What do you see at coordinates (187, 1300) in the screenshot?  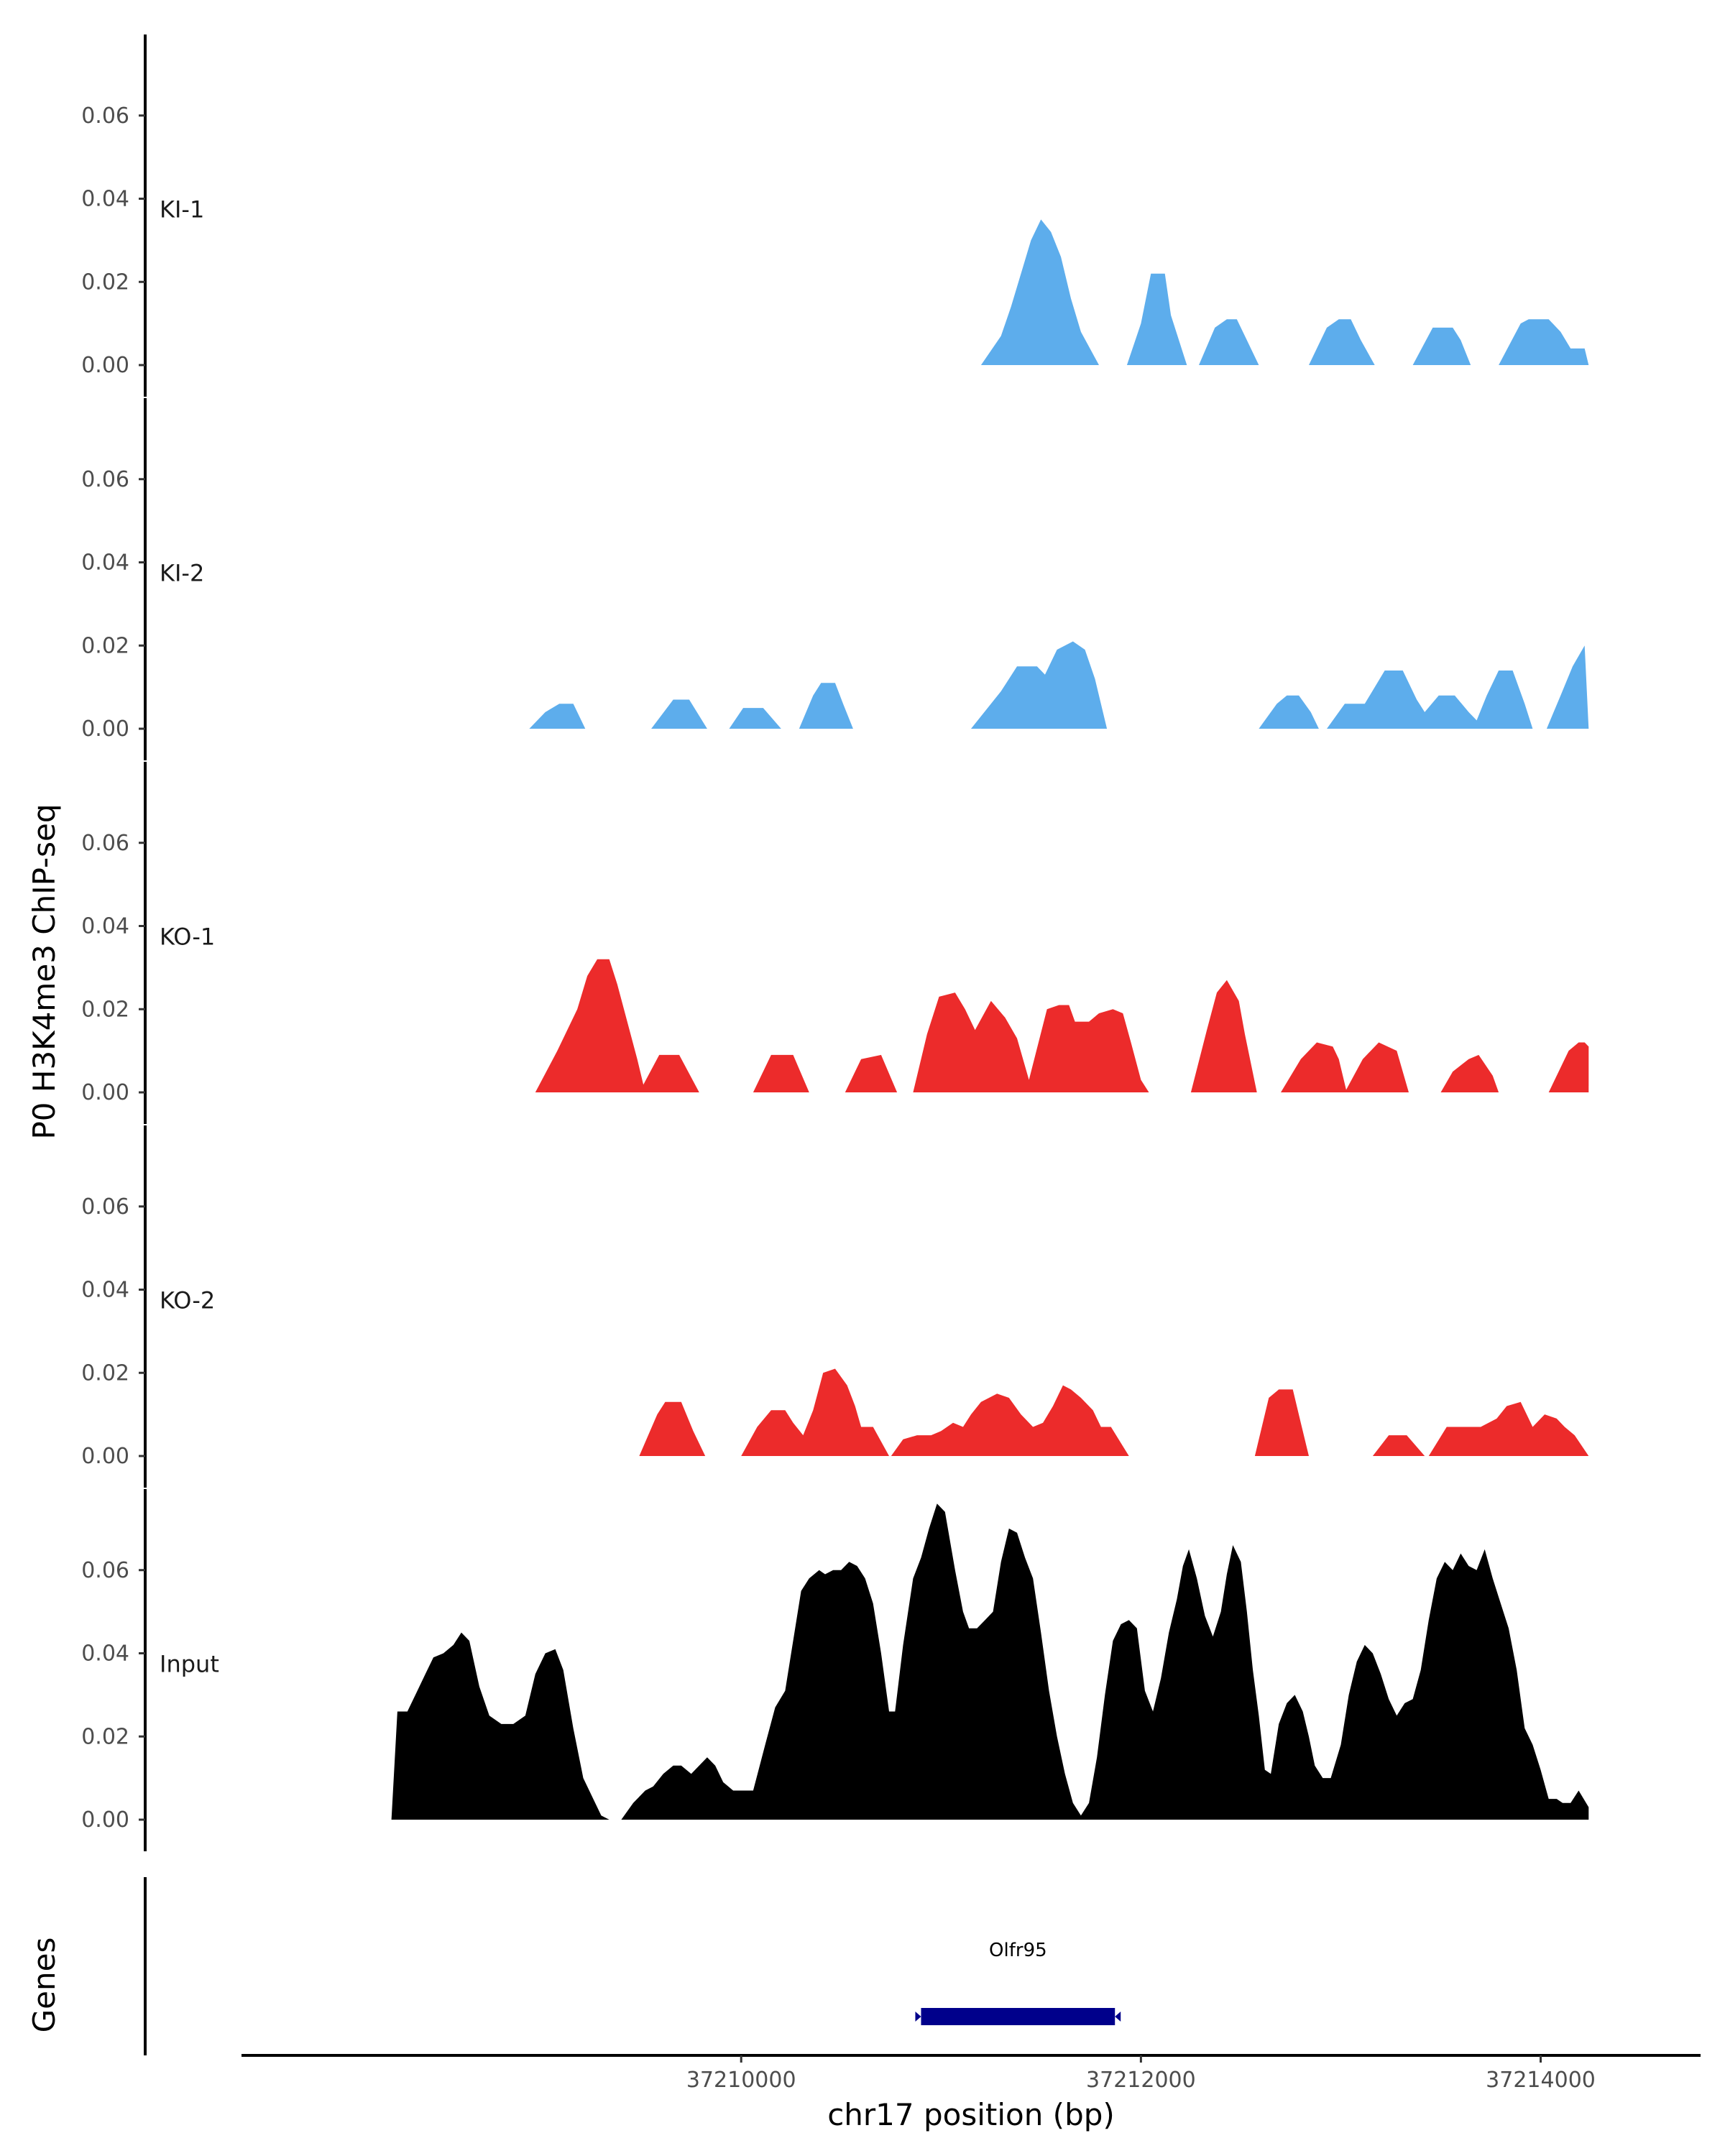 I see `track-label: KO-2` at bounding box center [187, 1300].